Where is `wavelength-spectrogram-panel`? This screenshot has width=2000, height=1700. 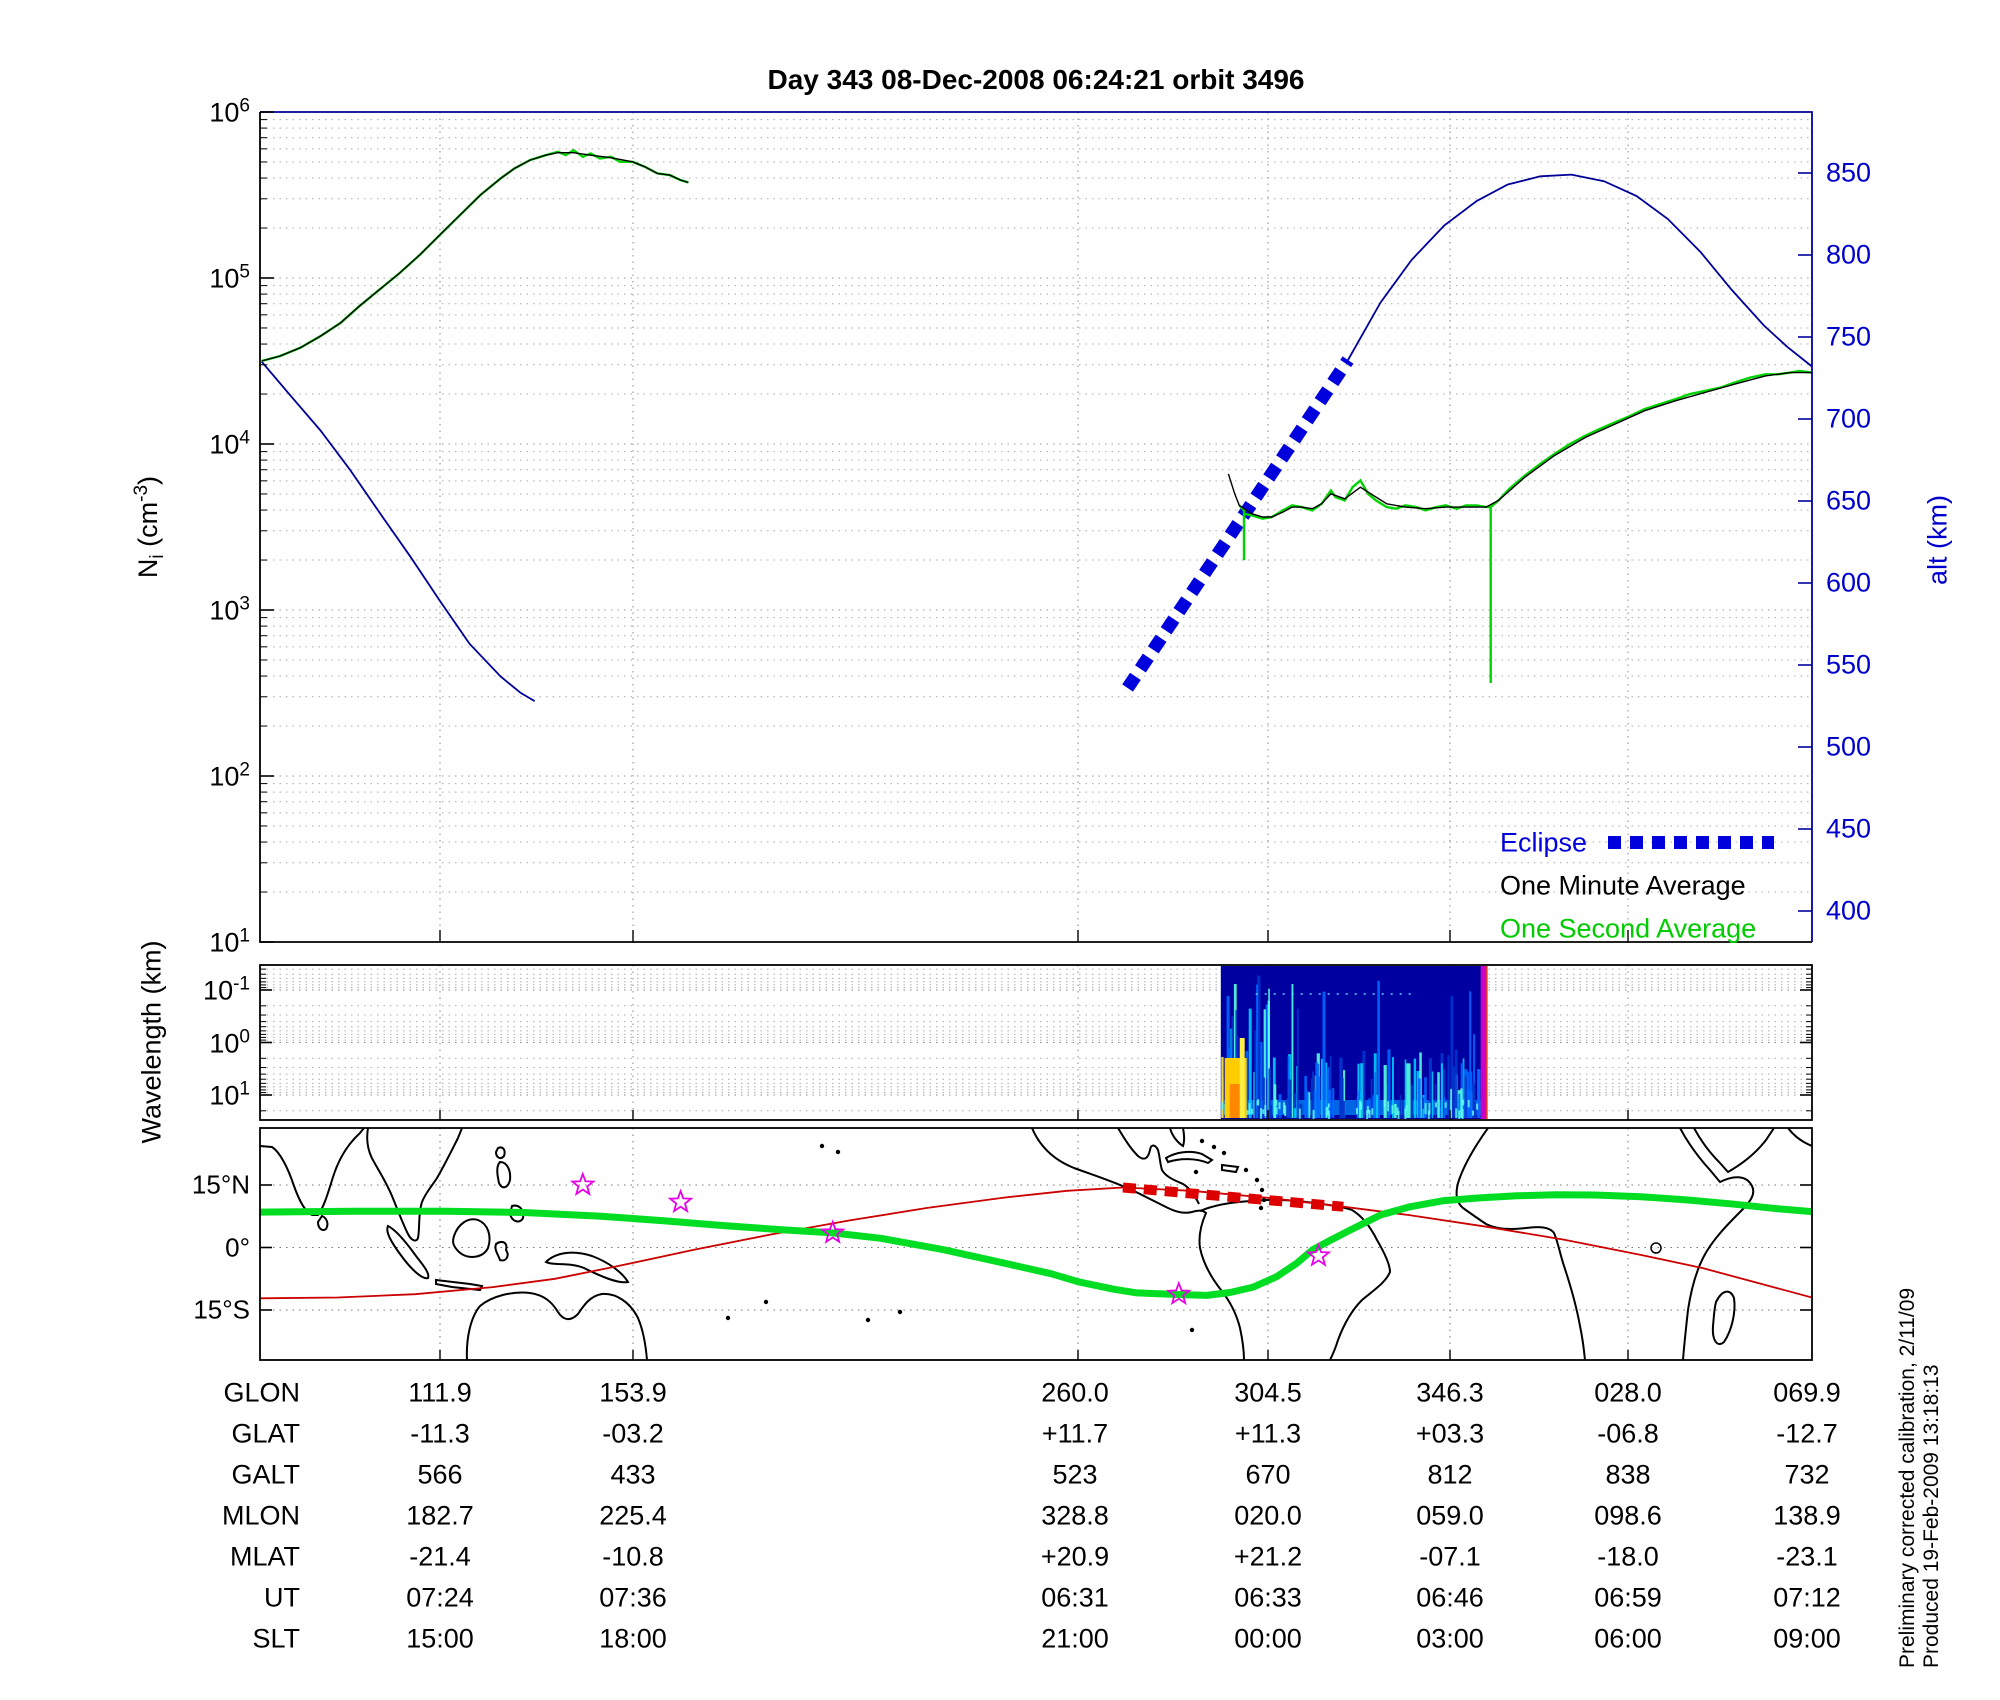 wavelength-spectrogram-panel is located at coordinates (1036, 1042).